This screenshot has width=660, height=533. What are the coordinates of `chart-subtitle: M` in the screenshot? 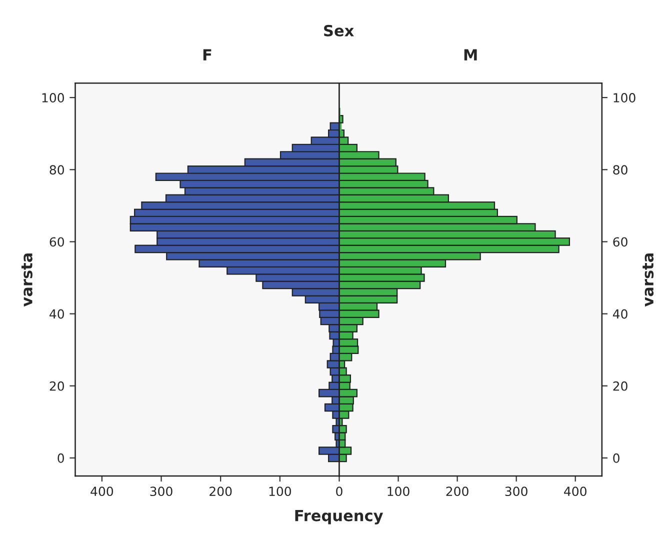 It's located at (470, 54).